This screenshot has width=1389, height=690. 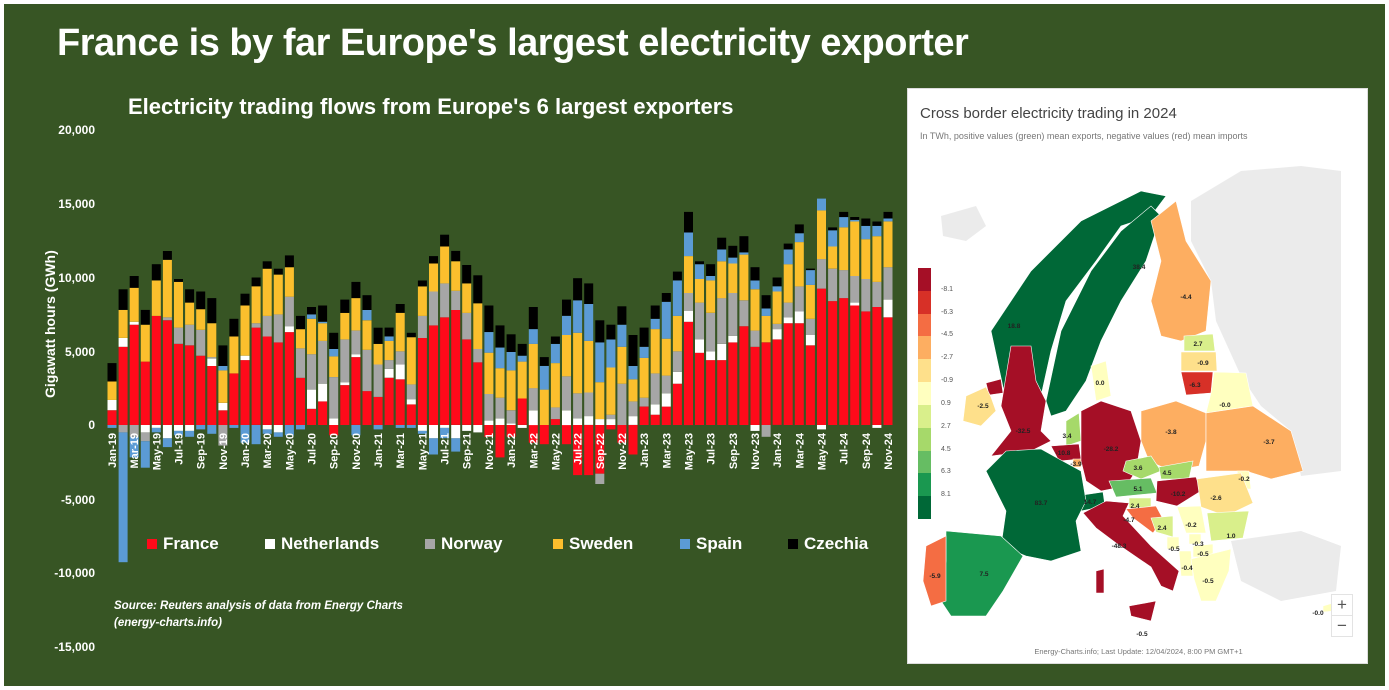 I want to click on country-poland, so click(x=1173, y=436).